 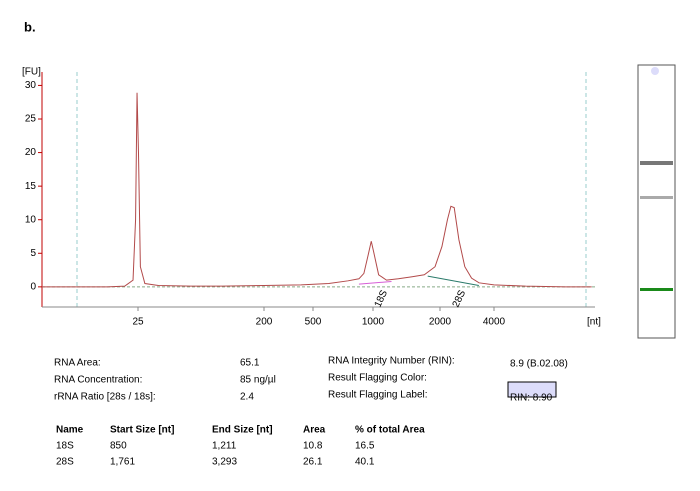 What do you see at coordinates (313, 462) in the screenshot?
I see `table-cell: 26.1` at bounding box center [313, 462].